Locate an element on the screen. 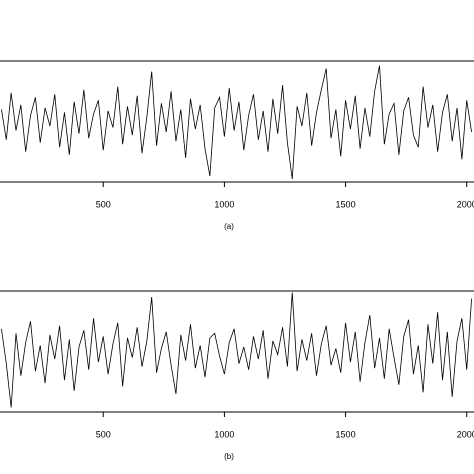 The height and width of the screenshot is (474, 474). panel-caption: (b) is located at coordinates (229, 456).